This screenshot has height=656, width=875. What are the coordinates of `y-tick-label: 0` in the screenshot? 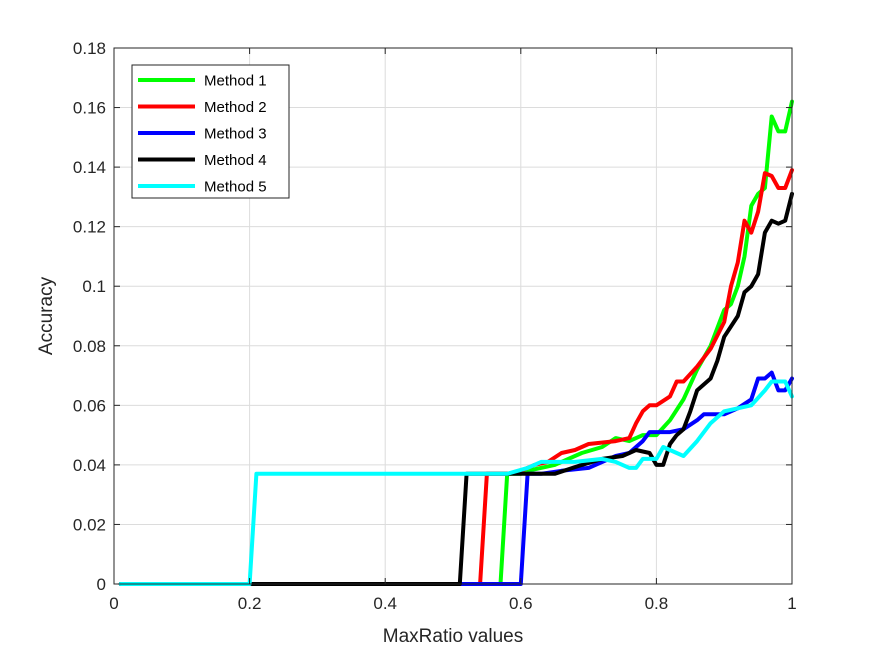 It's located at (101, 584).